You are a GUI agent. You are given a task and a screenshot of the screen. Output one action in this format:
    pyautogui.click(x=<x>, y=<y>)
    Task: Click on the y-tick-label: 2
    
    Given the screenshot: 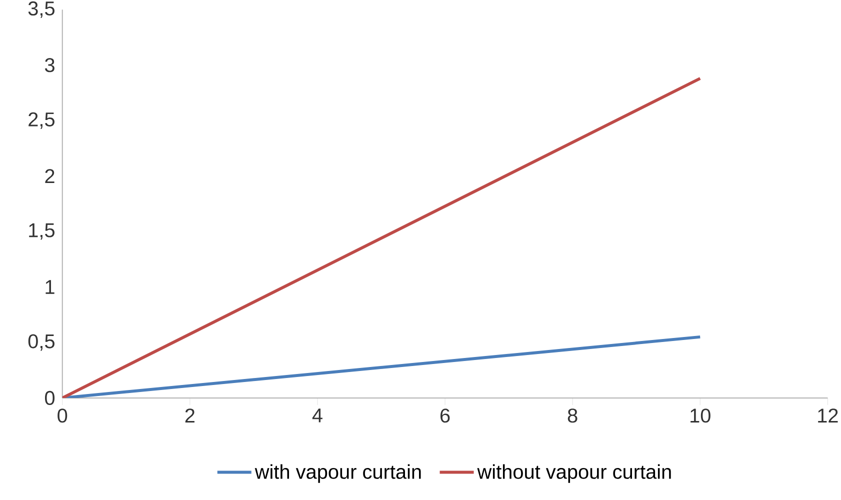 What is the action you would take?
    pyautogui.click(x=49, y=176)
    